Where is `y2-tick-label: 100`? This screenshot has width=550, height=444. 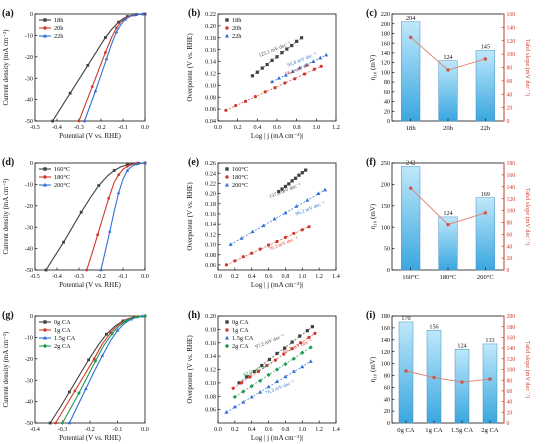 y2-tick-label: 100 is located at coordinates (511, 212).